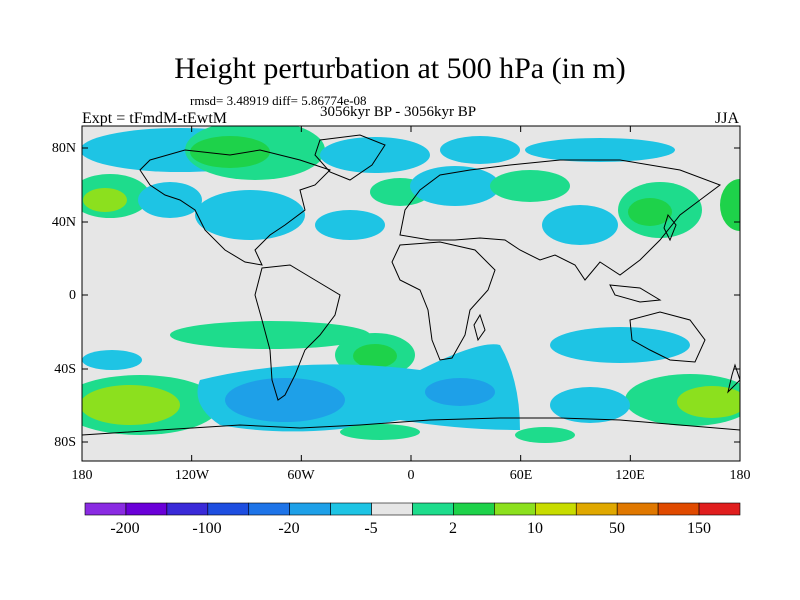  Describe the element at coordinates (72, 295) in the screenshot. I see `lat-label: 0` at that location.